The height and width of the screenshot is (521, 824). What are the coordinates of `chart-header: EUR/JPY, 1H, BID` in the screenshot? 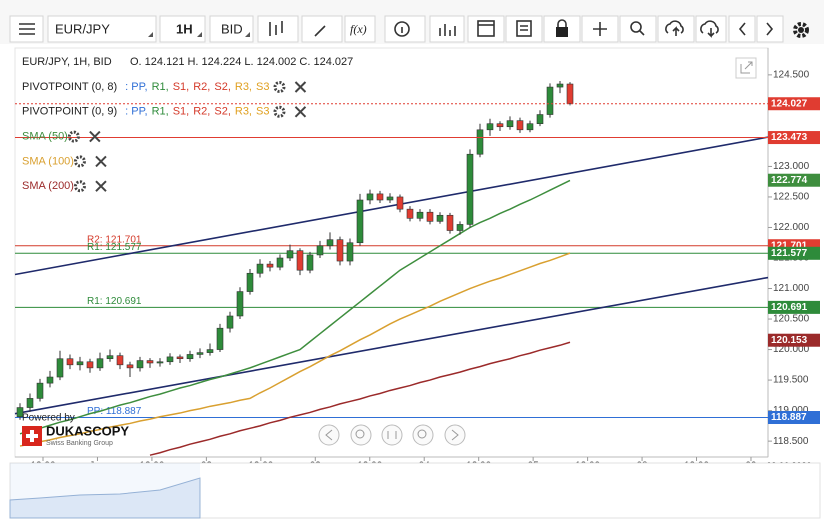 It's located at (67, 62).